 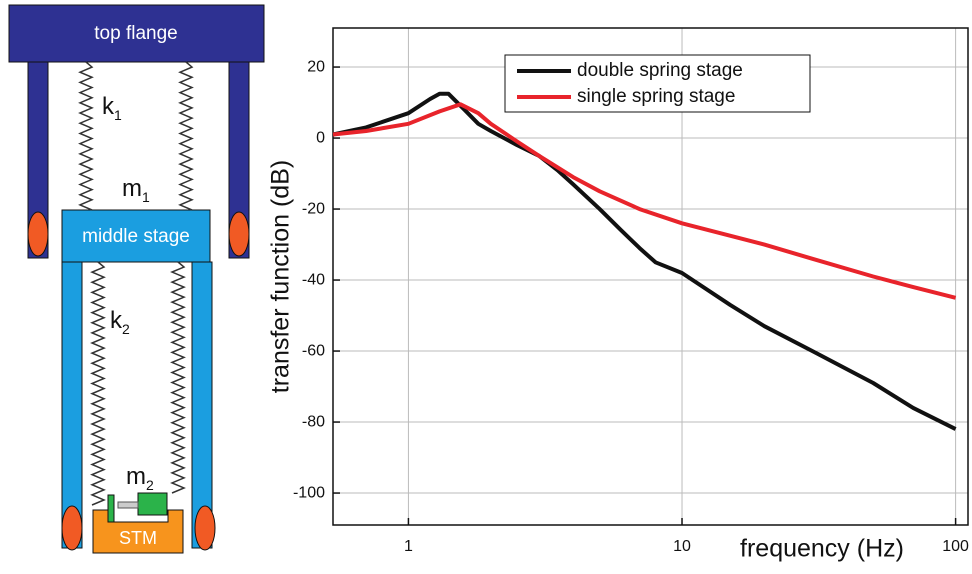 What do you see at coordinates (309, 492) in the screenshot?
I see `y-tick-label: -100` at bounding box center [309, 492].